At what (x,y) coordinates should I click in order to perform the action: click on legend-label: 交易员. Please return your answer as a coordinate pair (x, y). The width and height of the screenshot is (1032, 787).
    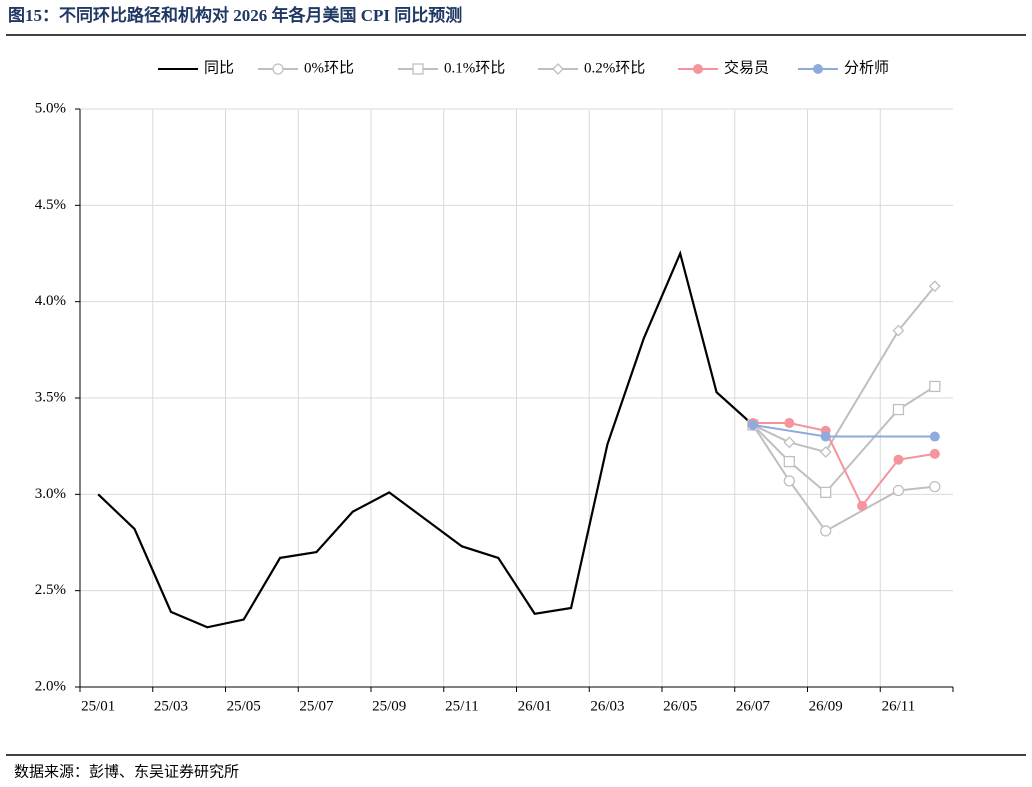
    Looking at the image, I should click on (746, 67).